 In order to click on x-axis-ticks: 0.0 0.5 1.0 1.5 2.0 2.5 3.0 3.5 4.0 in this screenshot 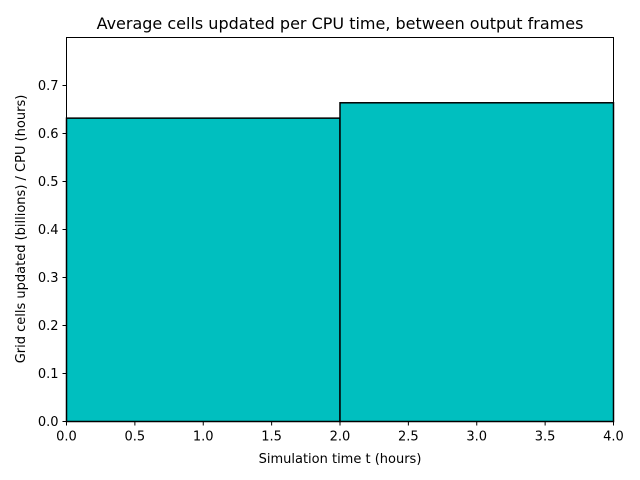, I will do `click(340, 433)`.